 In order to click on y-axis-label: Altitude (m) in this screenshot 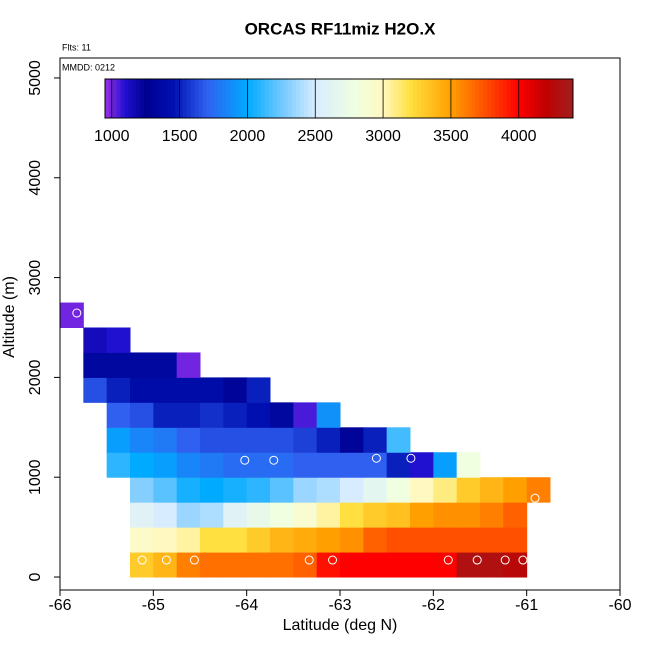, I will do `click(9, 317)`.